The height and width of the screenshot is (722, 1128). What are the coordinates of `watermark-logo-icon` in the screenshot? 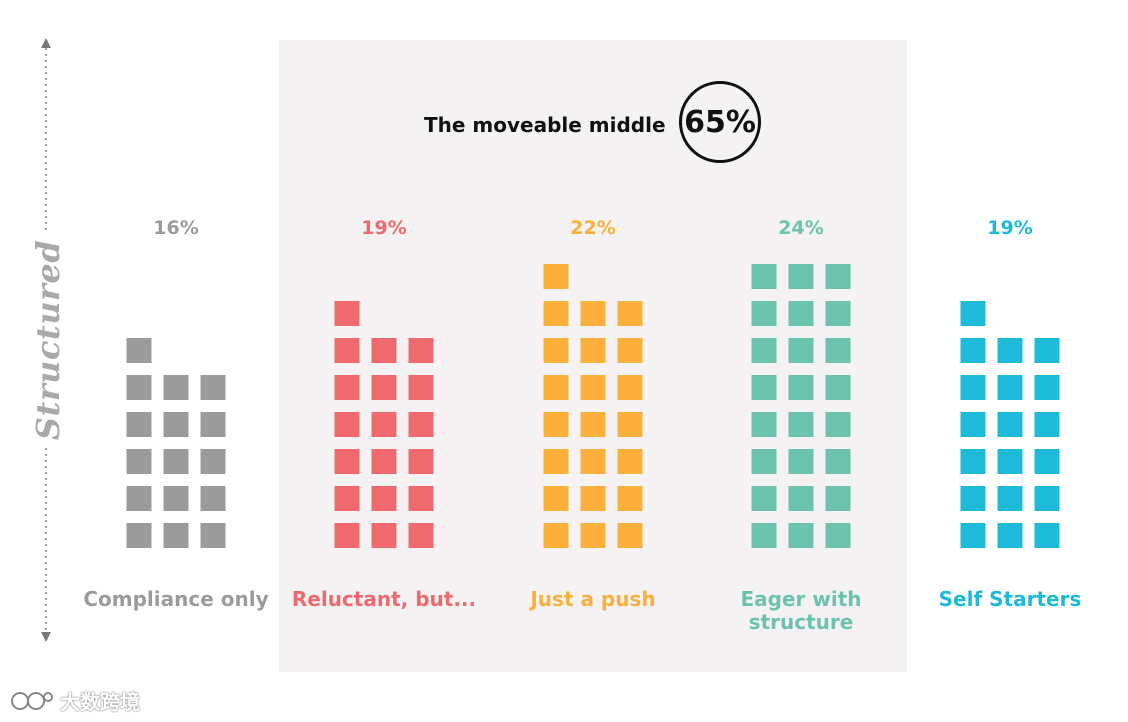 It's located at (32, 700).